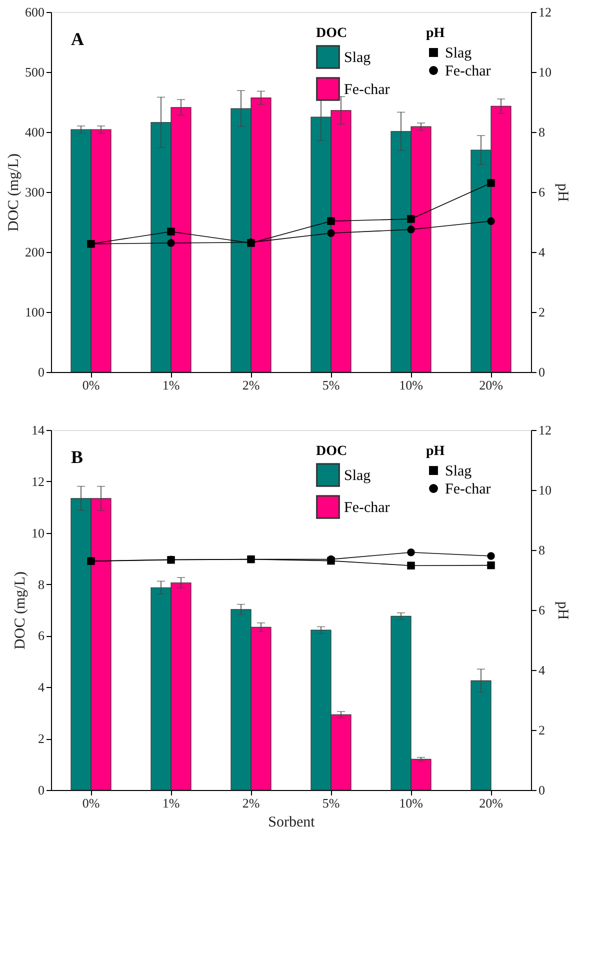  What do you see at coordinates (38, 532) in the screenshot?
I see `y-tick-label: 10` at bounding box center [38, 532].